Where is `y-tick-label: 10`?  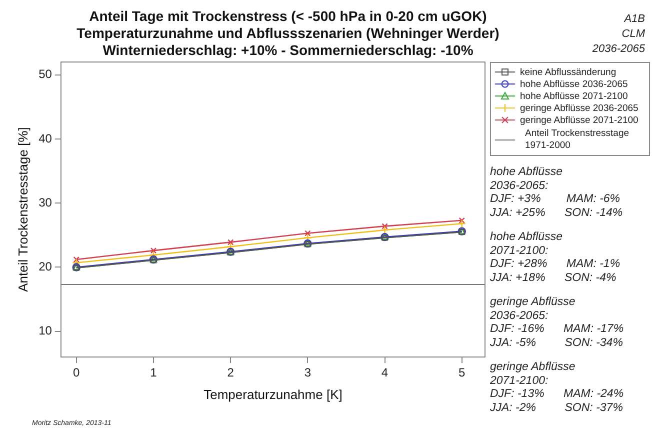
y-tick-label: 10 is located at coordinates (45, 331).